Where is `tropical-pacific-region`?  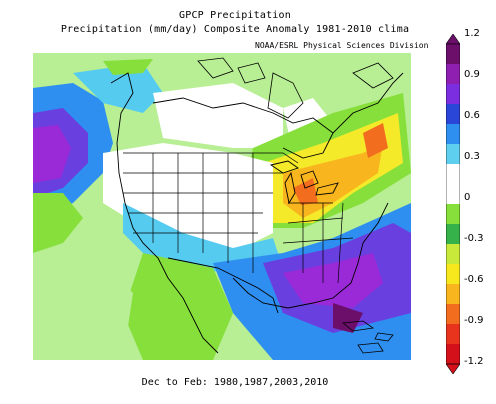 tropical-pacific-region is located at coordinates (83, 306).